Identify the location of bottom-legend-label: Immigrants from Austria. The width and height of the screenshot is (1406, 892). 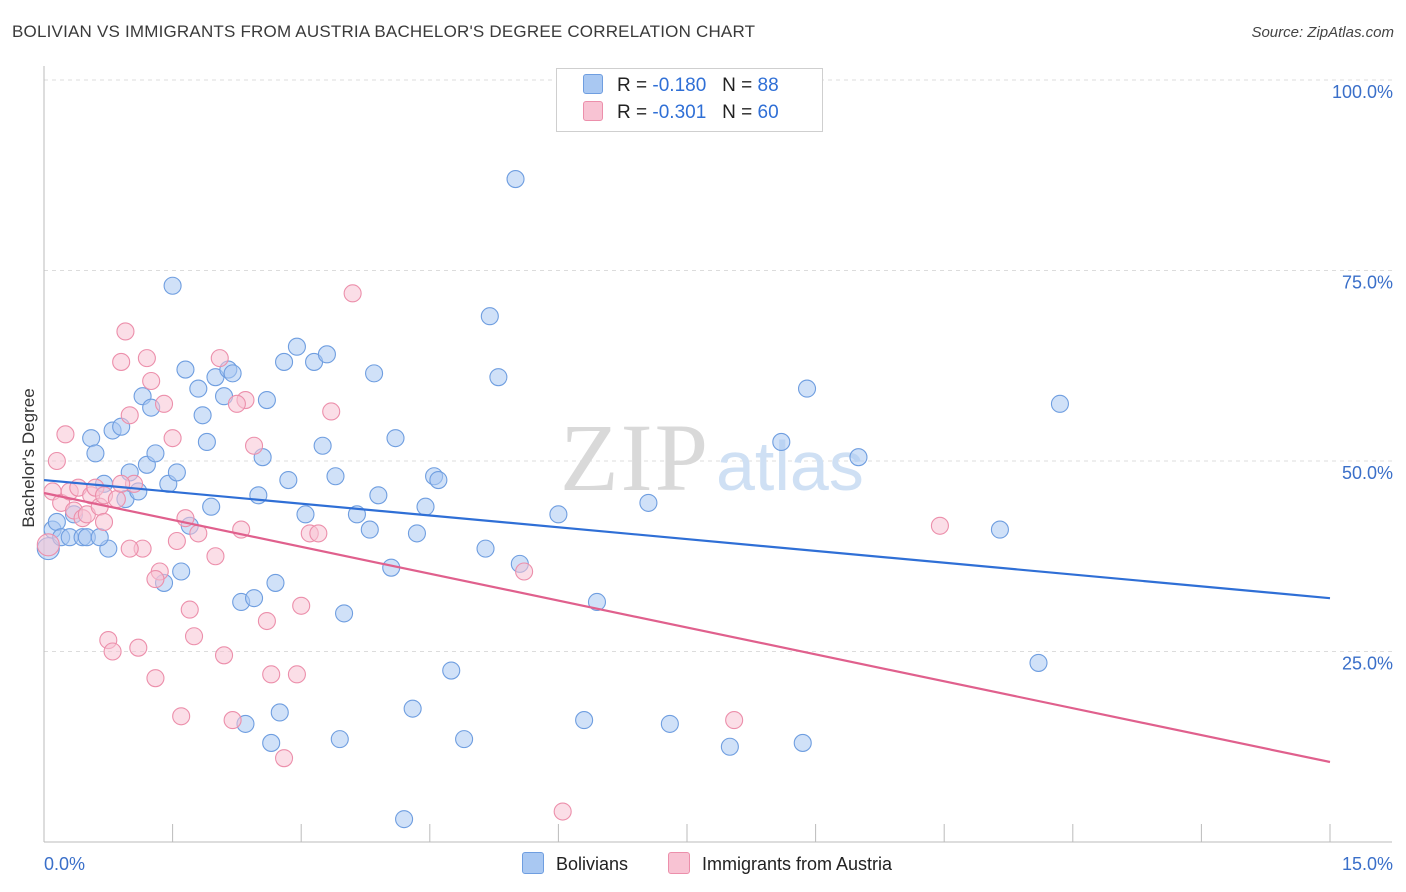
(797, 864).